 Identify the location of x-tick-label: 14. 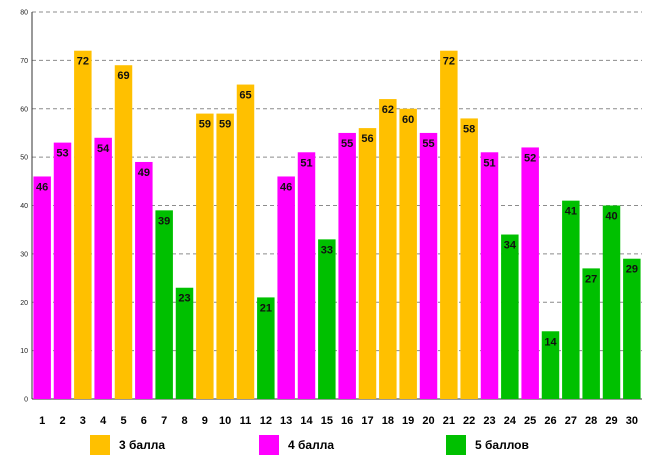
(306, 421).